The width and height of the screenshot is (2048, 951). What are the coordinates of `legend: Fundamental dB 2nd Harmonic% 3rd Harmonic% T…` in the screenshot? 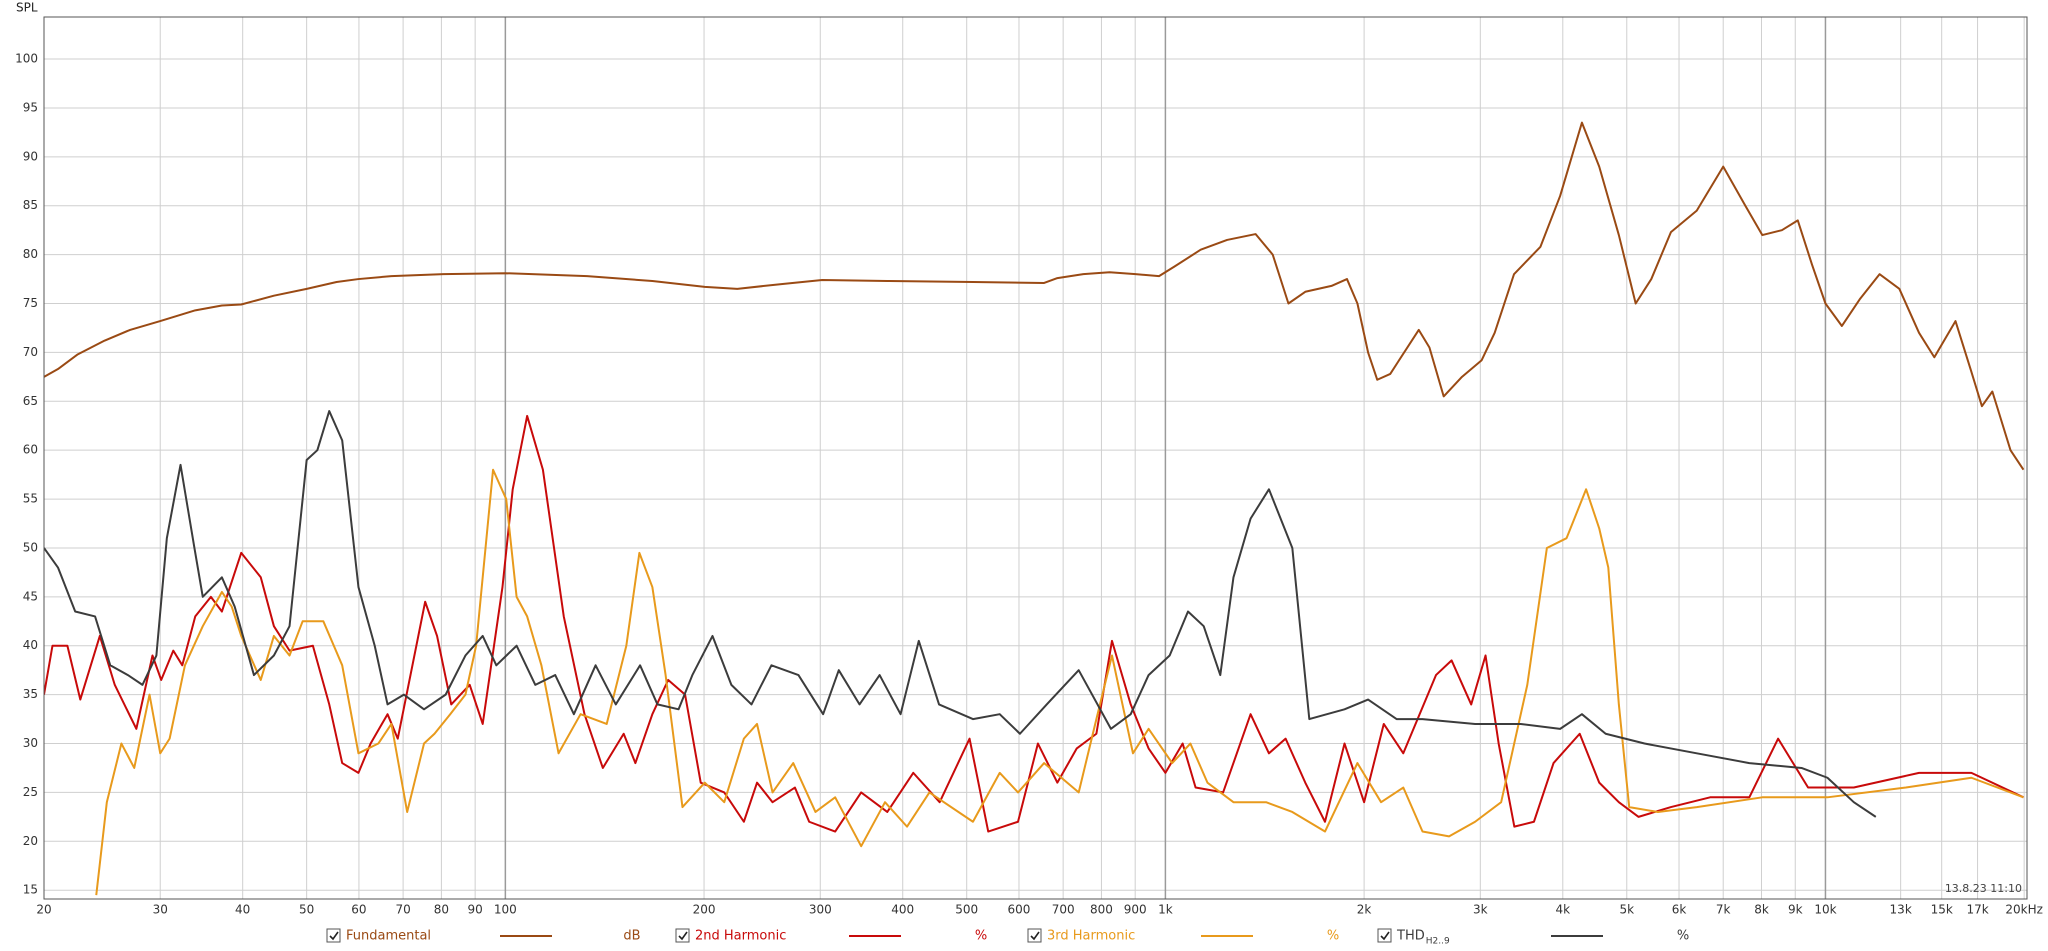 It's located at (1007, 937).